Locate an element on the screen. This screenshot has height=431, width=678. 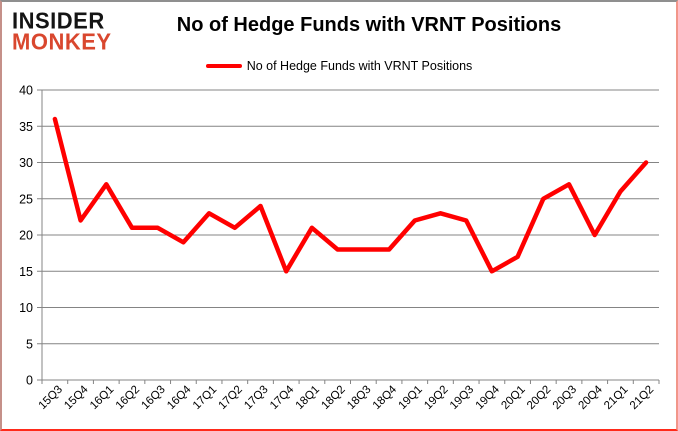
chart-title: No of Hedge Funds with VRNT Positions is located at coordinates (369, 25).